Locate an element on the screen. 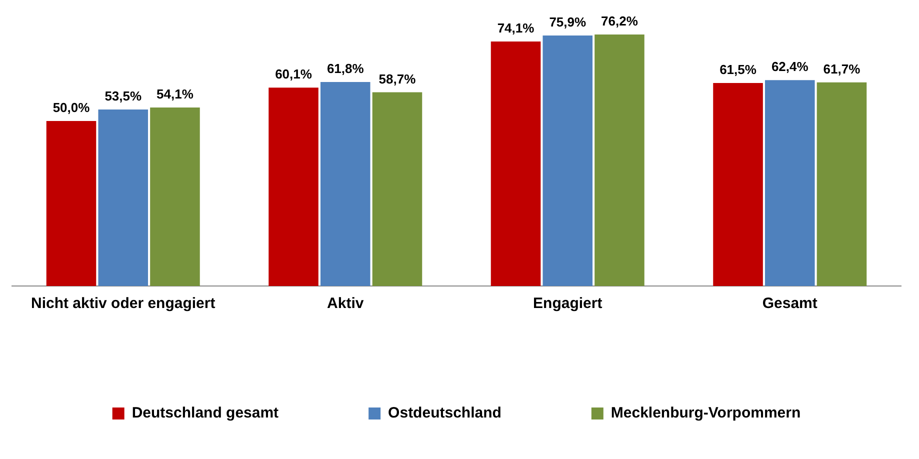  legend-label: Mecklenburg-Vorpommern is located at coordinates (705, 413).